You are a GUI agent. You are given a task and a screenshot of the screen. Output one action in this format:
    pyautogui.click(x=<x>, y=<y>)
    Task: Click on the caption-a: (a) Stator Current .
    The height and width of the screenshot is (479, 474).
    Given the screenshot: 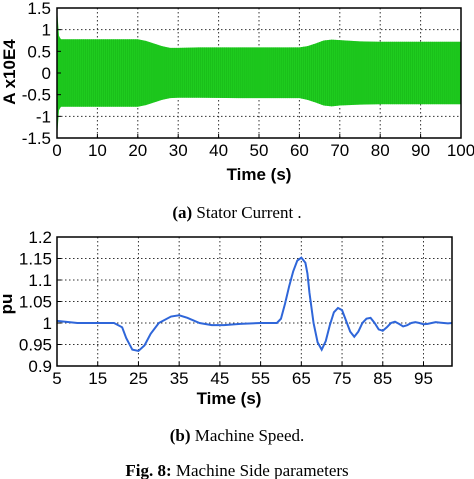 What is the action you would take?
    pyautogui.click(x=236, y=212)
    